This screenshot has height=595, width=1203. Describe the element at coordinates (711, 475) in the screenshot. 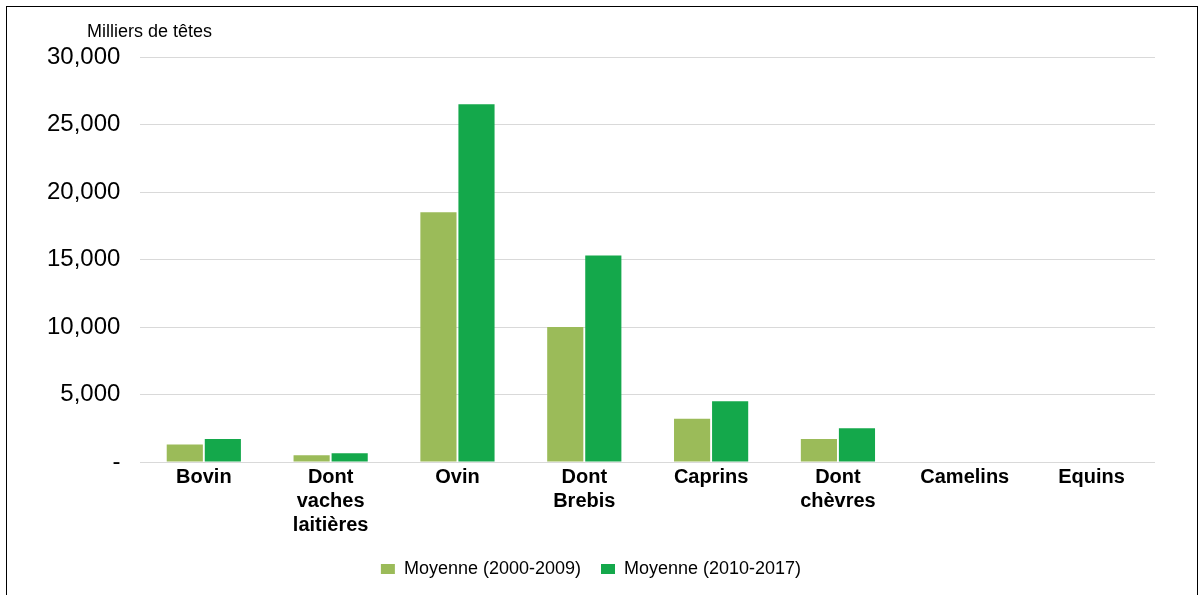

I see `x-tick-label: Caprins` at that location.